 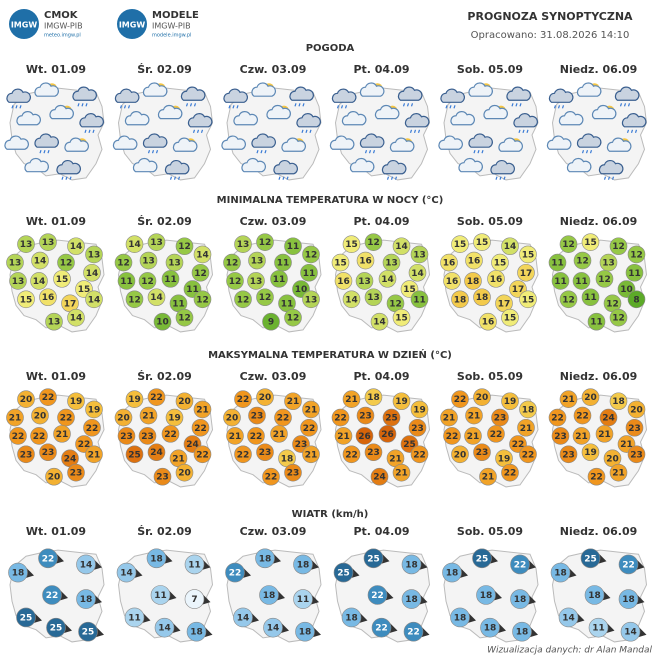 I want to click on wind-value: 14, so click(x=243, y=618).